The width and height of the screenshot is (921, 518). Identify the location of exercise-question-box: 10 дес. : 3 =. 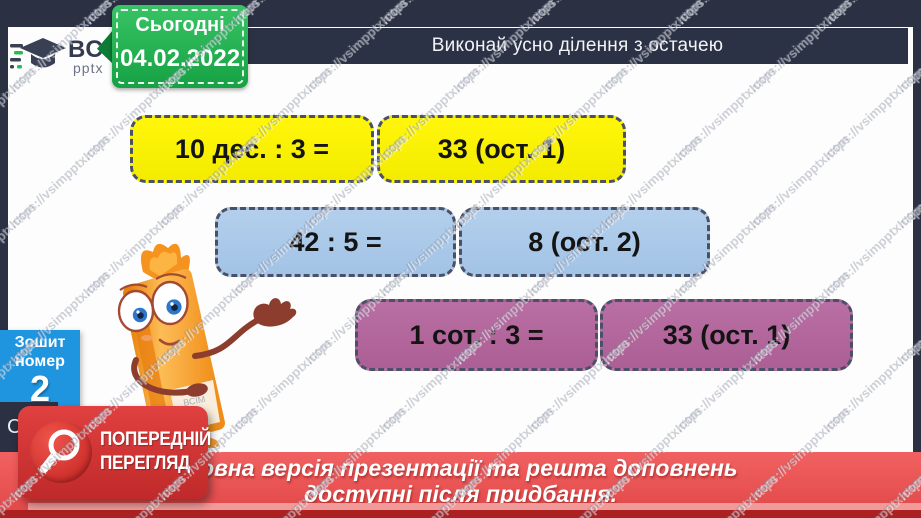
(252, 149).